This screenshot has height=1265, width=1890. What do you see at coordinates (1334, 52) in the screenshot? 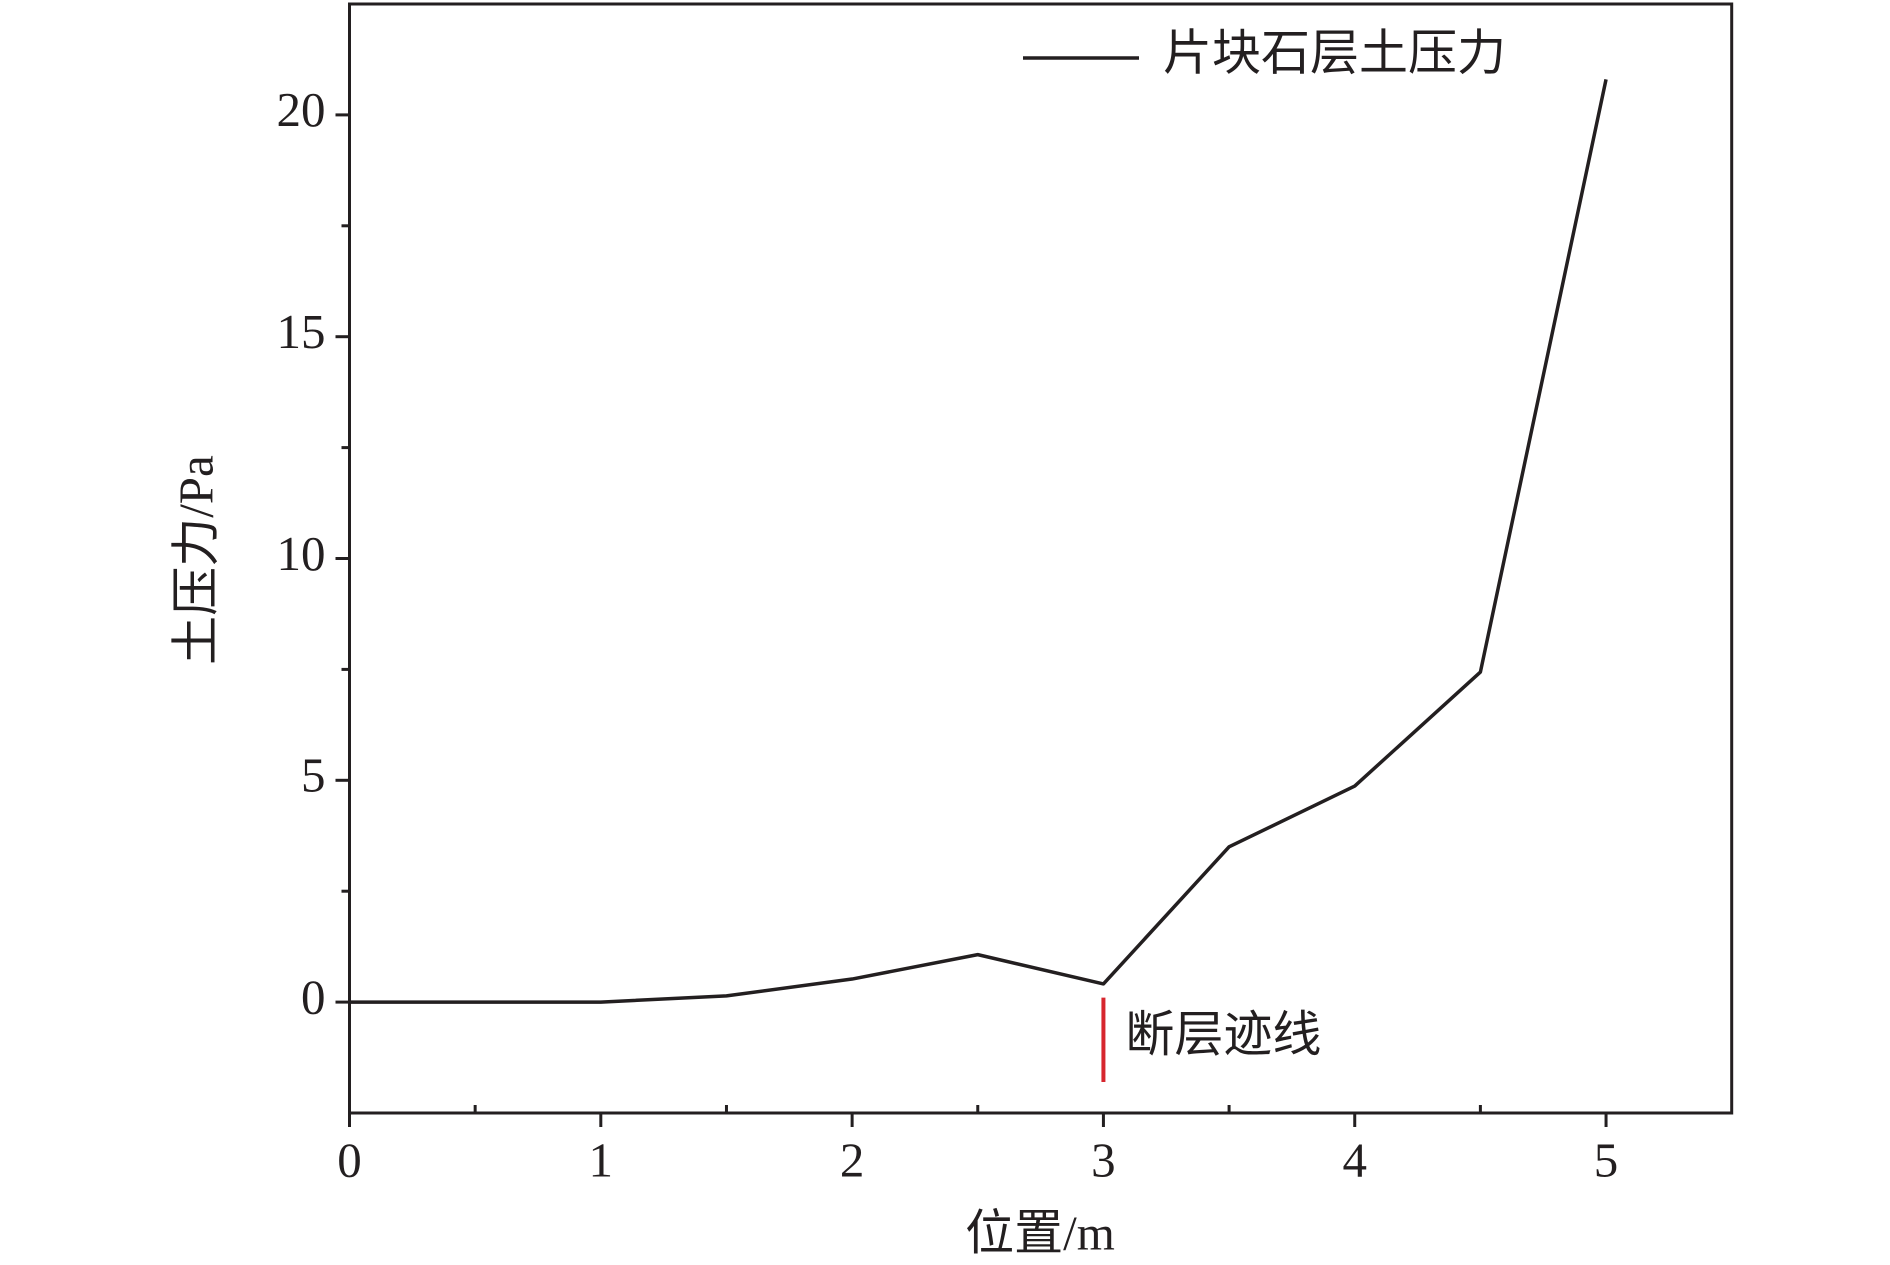
I see `legend-label: 片块石层土压力` at bounding box center [1334, 52].